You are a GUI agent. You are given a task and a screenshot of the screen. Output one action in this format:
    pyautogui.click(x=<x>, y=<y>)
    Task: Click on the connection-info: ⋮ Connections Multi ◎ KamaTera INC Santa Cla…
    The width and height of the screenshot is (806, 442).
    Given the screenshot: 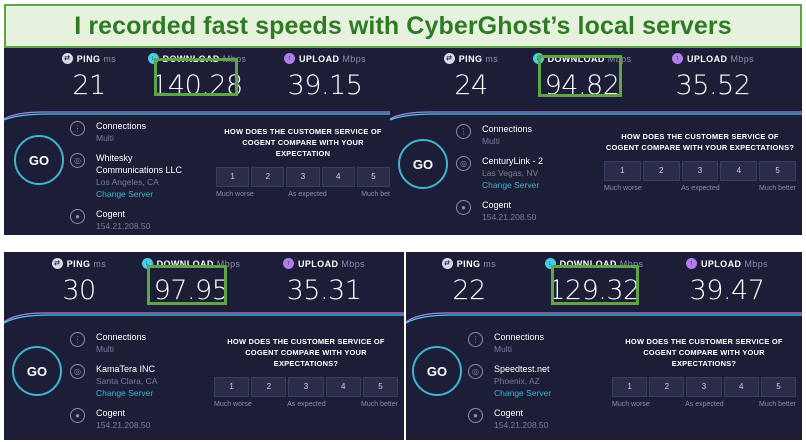 What is the action you would take?
    pyautogui.click(x=140, y=385)
    